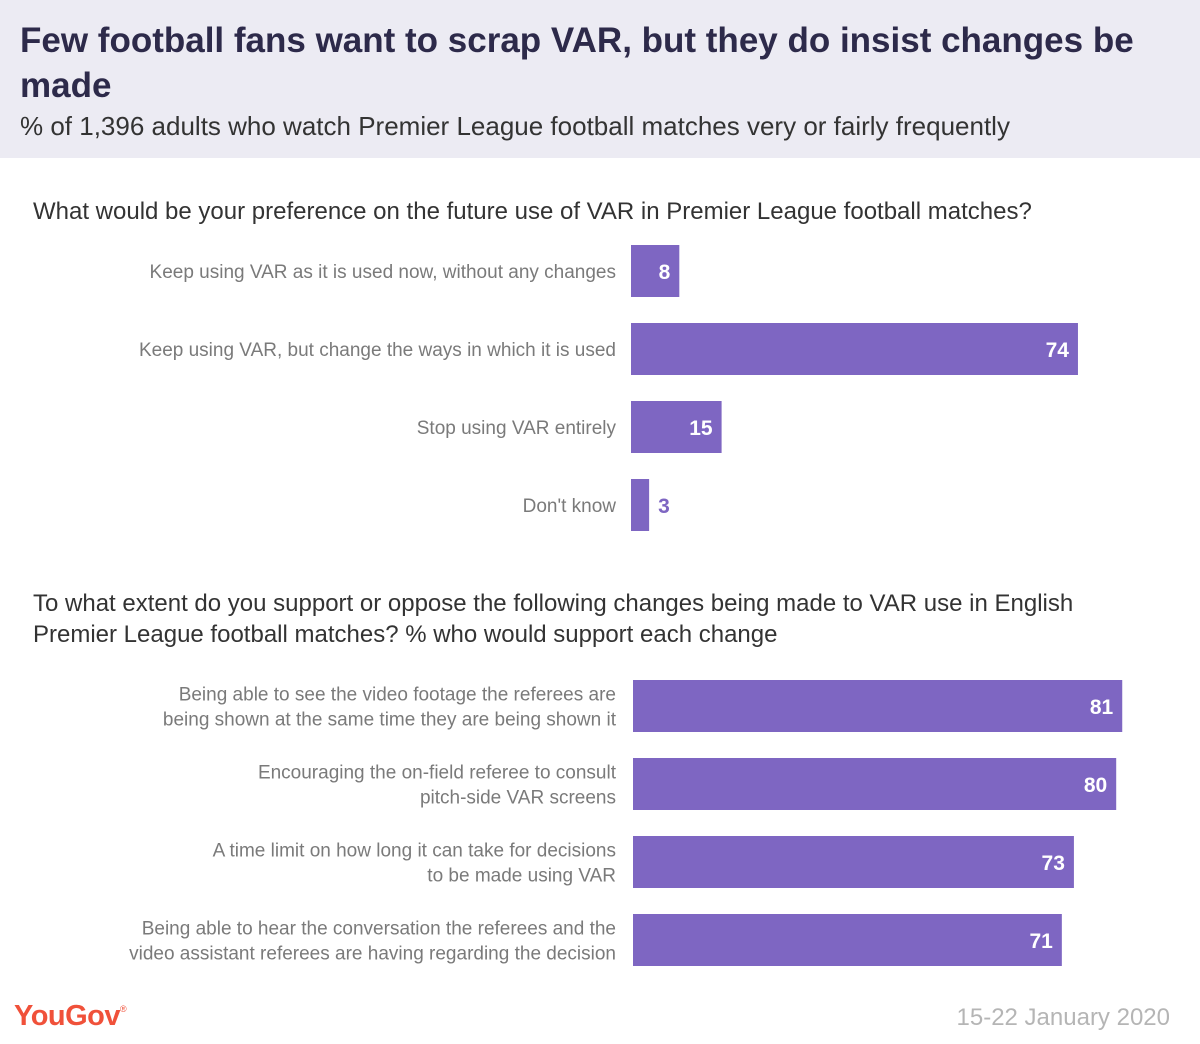 Image resolution: width=1200 pixels, height=1044 pixels. What do you see at coordinates (664, 506) in the screenshot?
I see `value-label: 3` at bounding box center [664, 506].